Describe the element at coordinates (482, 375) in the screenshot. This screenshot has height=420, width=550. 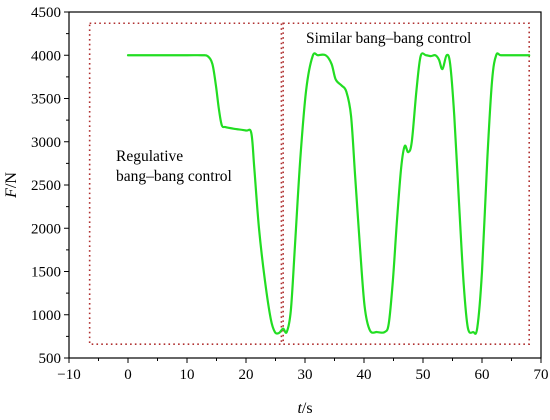
I see `x-tick-label: 60` at that location.